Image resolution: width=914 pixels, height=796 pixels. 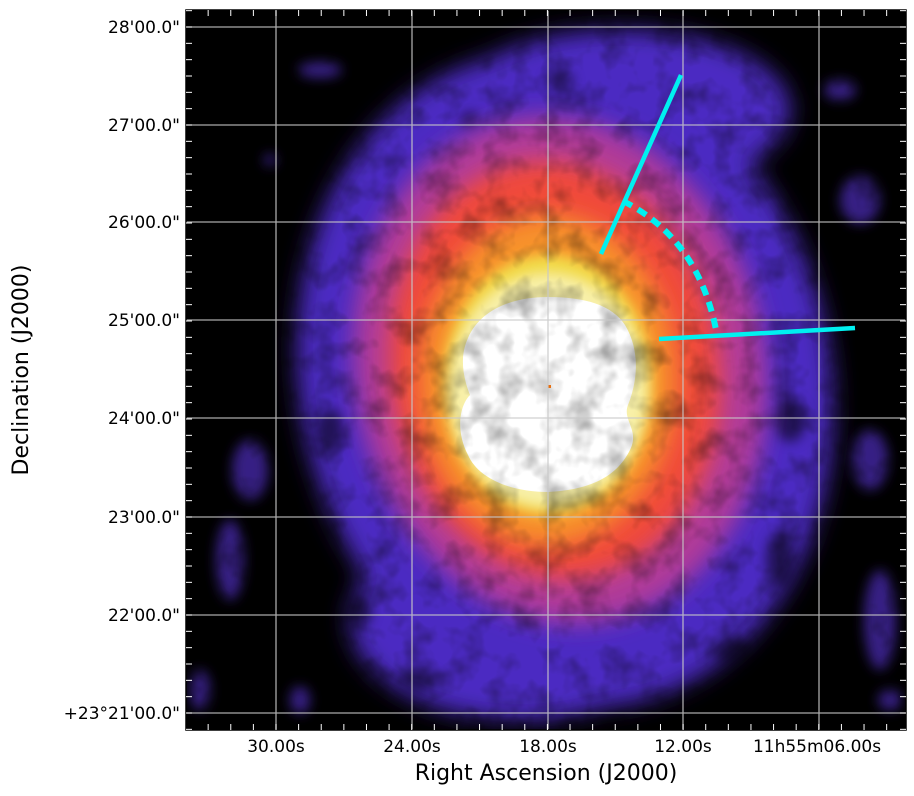 I want to click on x-axis-title: Right Ascension (J2000), so click(x=546, y=773).